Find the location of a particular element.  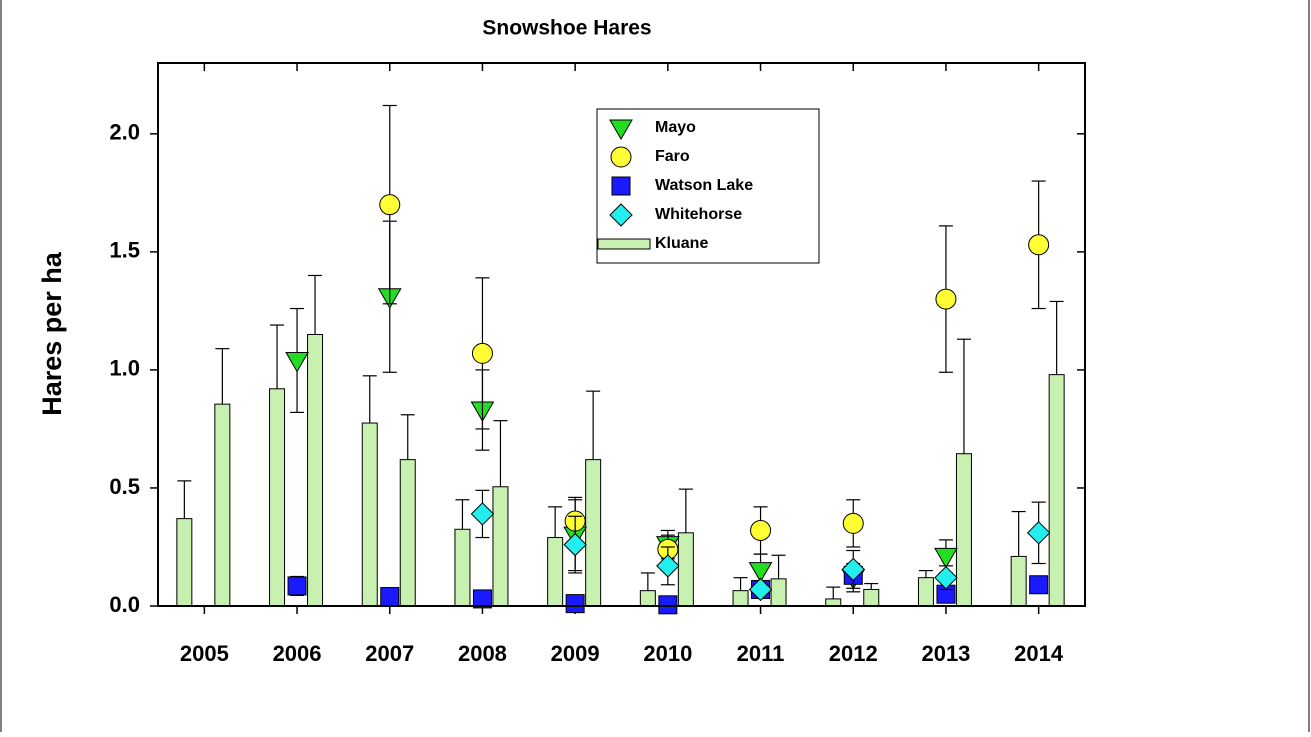

y-tick-label: 0.5 is located at coordinates (124, 486).